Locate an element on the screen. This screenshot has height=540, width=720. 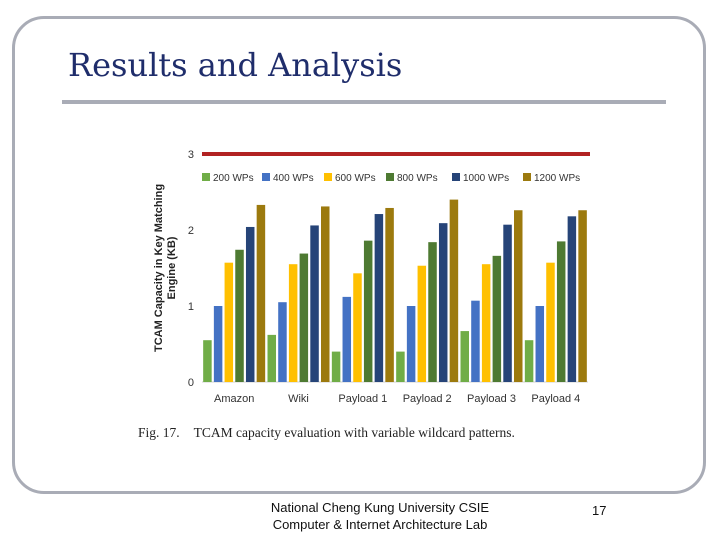
y-axis-label: TCAM Capacity in Key MatchingEngine (KB) is located at coordinates (165, 268).